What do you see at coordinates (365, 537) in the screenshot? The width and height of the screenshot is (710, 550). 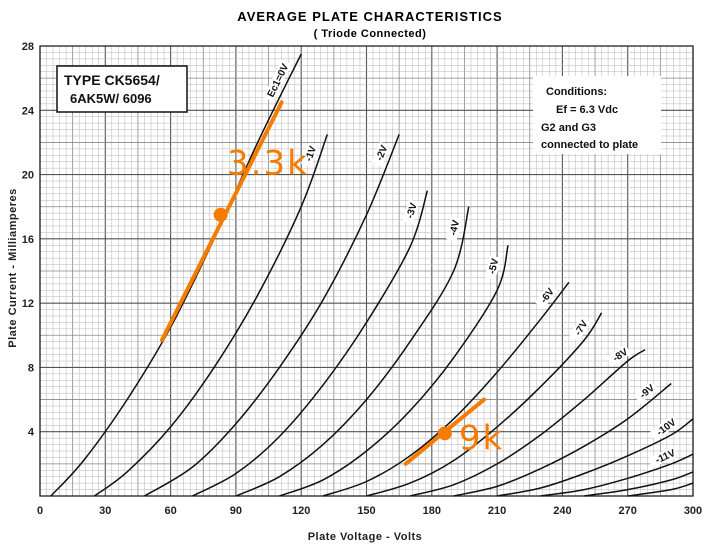 I see `x-axis-label: Plate Voltage - Volts` at bounding box center [365, 537].